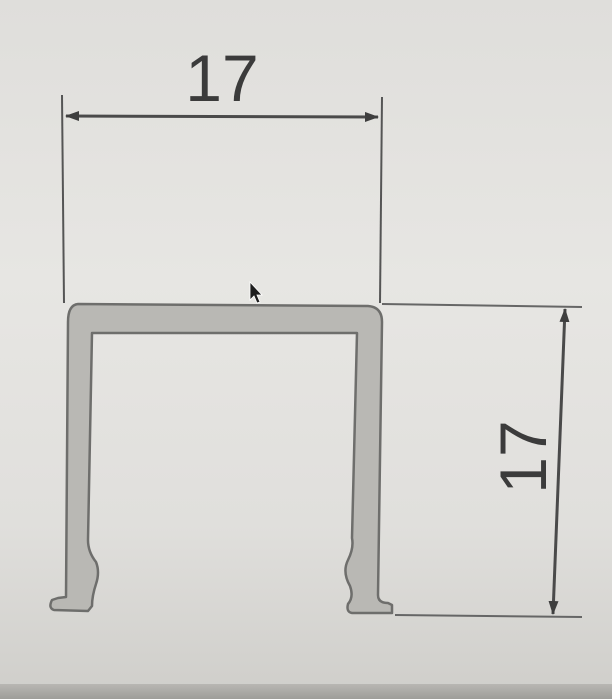  Describe the element at coordinates (482, 305) in the screenshot. I see `height-extension-line-top` at that location.